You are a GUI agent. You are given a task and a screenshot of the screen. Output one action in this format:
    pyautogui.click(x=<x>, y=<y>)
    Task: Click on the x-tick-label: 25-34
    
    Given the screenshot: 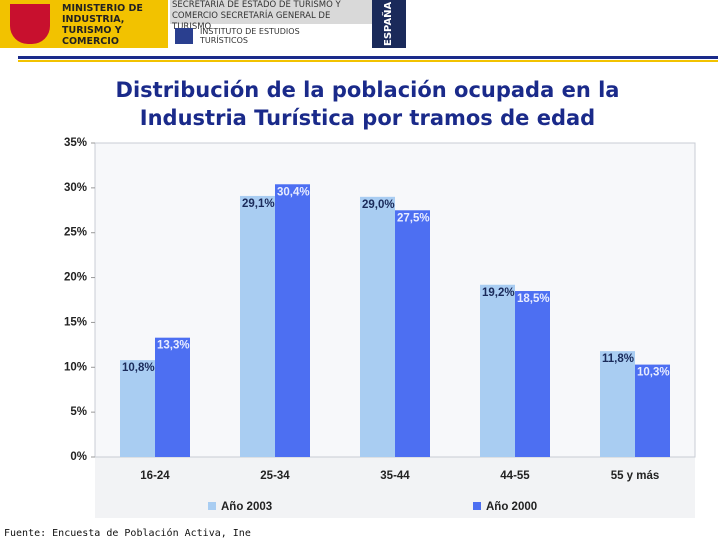 What is the action you would take?
    pyautogui.click(x=275, y=476)
    